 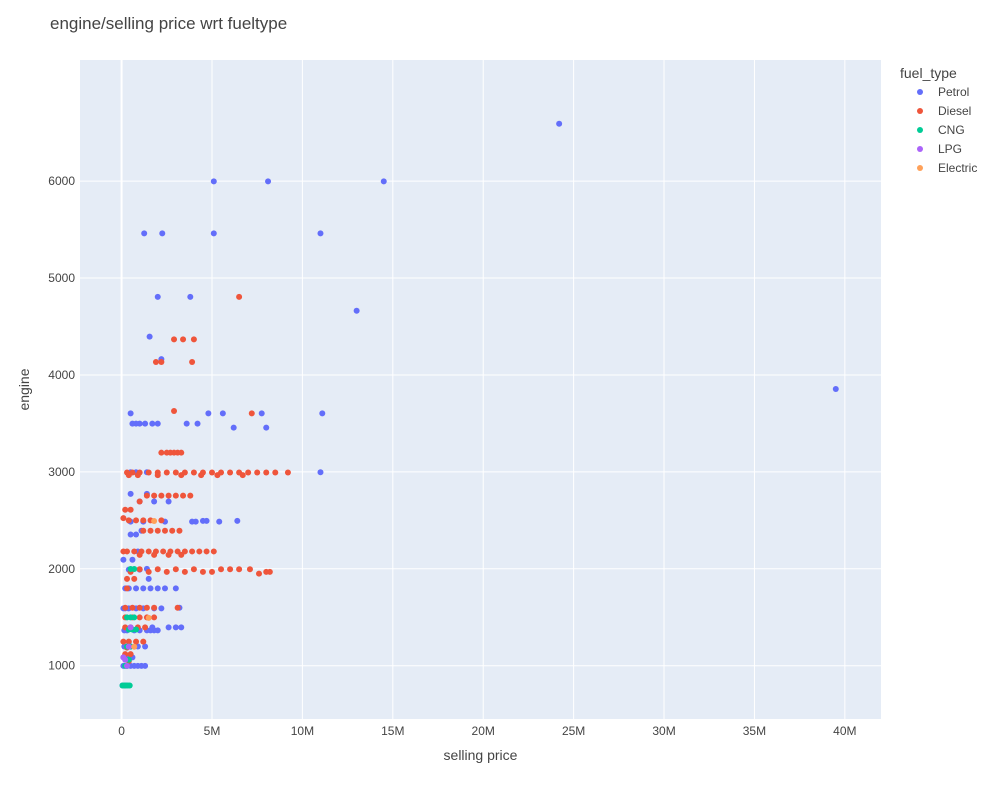 I want to click on legend-item-diesel: Diesel, so click(x=944, y=111).